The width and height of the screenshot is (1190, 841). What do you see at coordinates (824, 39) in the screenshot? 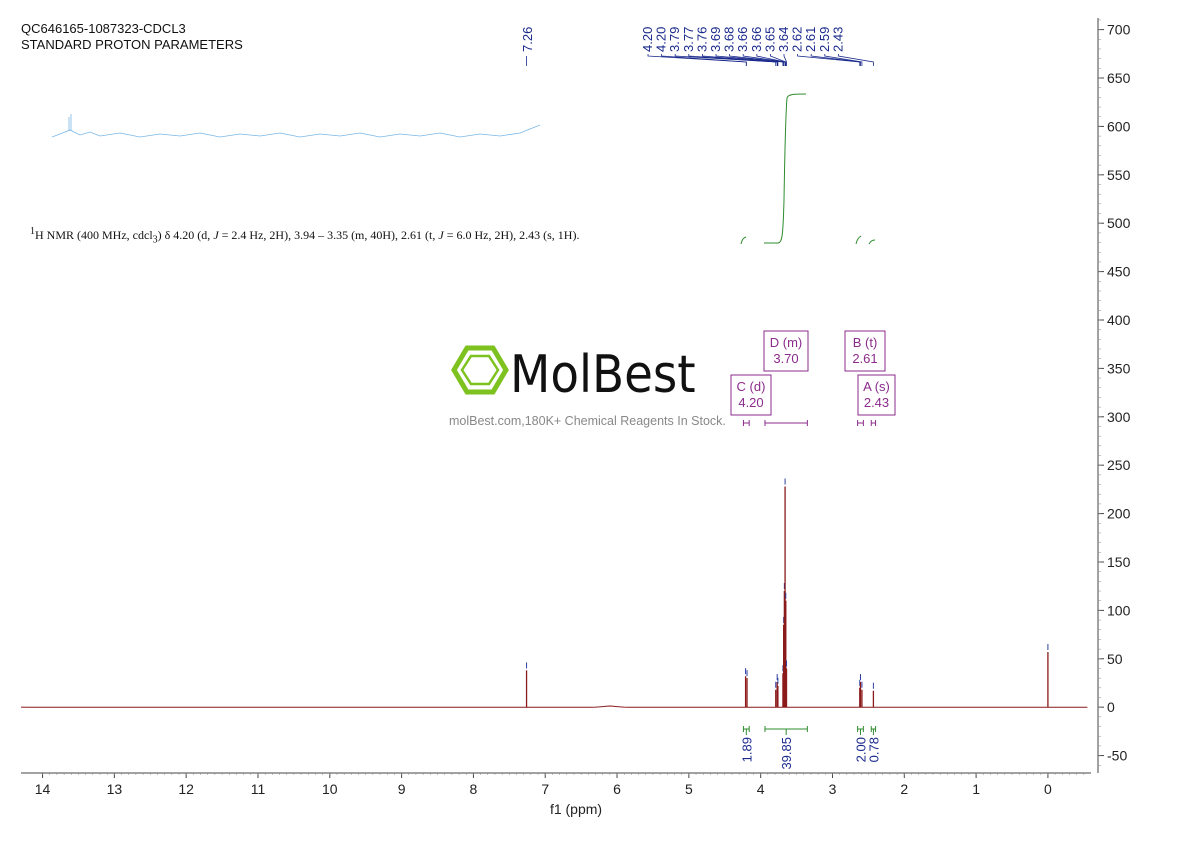
I see `peak-label: 2.59` at bounding box center [824, 39].